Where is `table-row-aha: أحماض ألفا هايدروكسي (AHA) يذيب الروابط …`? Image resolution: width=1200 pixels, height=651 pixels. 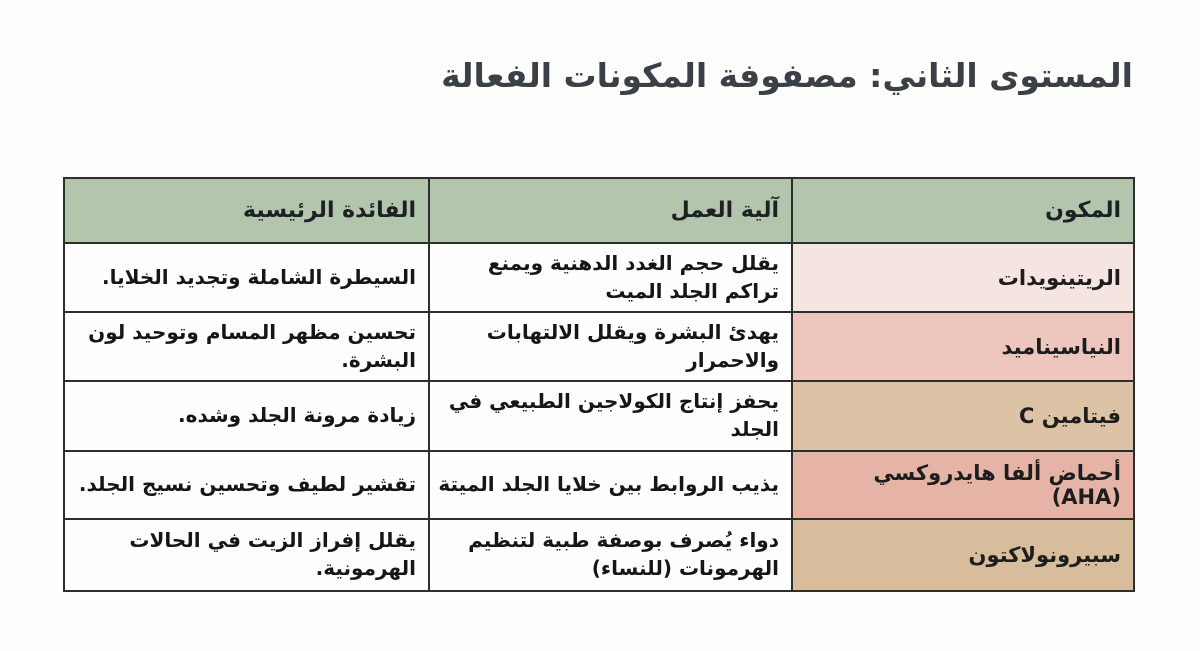
table-row-aha: أحماض ألفا هايدروكسي (AHA) يذيب الروابط … is located at coordinates (599, 484).